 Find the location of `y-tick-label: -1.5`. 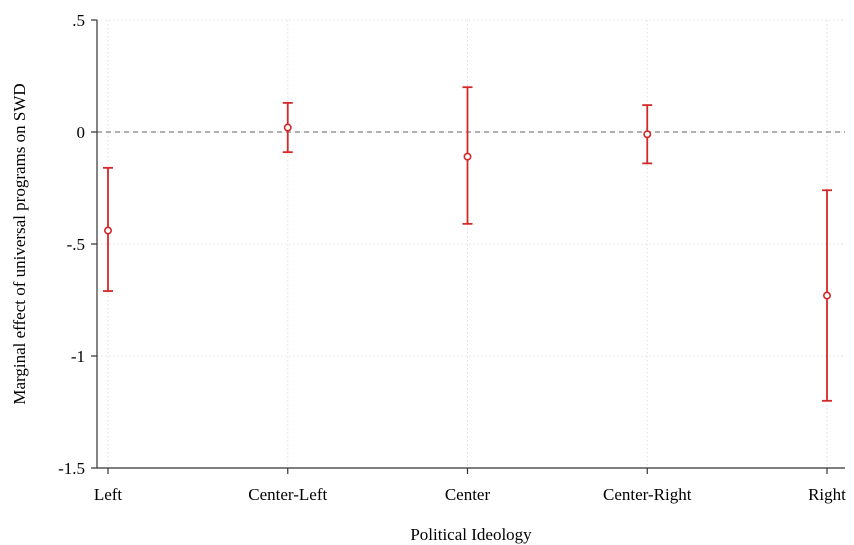

y-tick-label: -1.5 is located at coordinates (71, 468).